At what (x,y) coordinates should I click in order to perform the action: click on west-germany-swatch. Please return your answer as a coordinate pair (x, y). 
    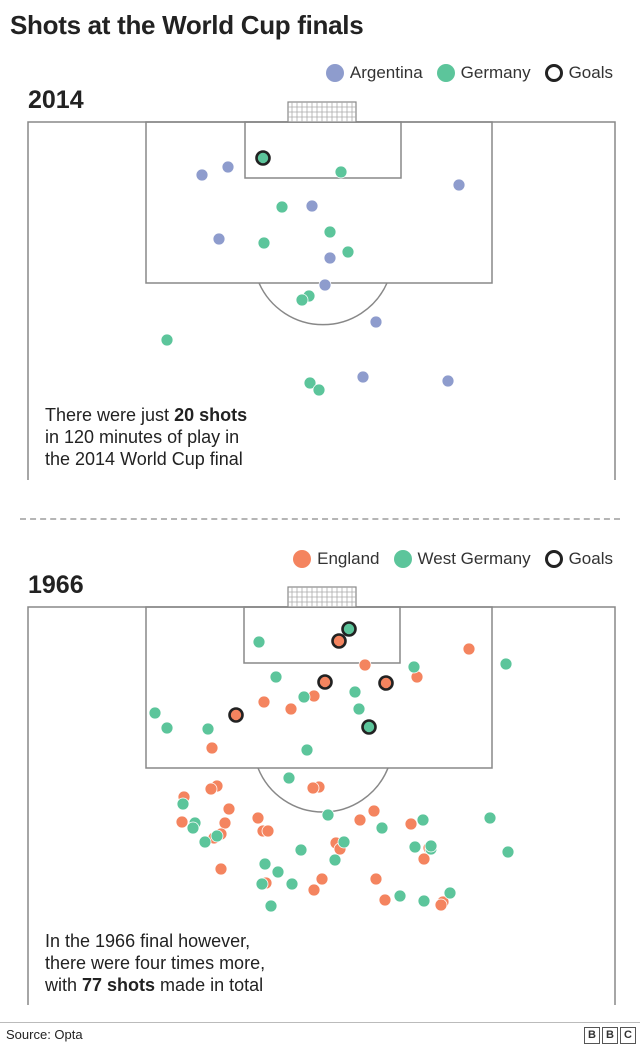
    Looking at the image, I should click on (402, 559).